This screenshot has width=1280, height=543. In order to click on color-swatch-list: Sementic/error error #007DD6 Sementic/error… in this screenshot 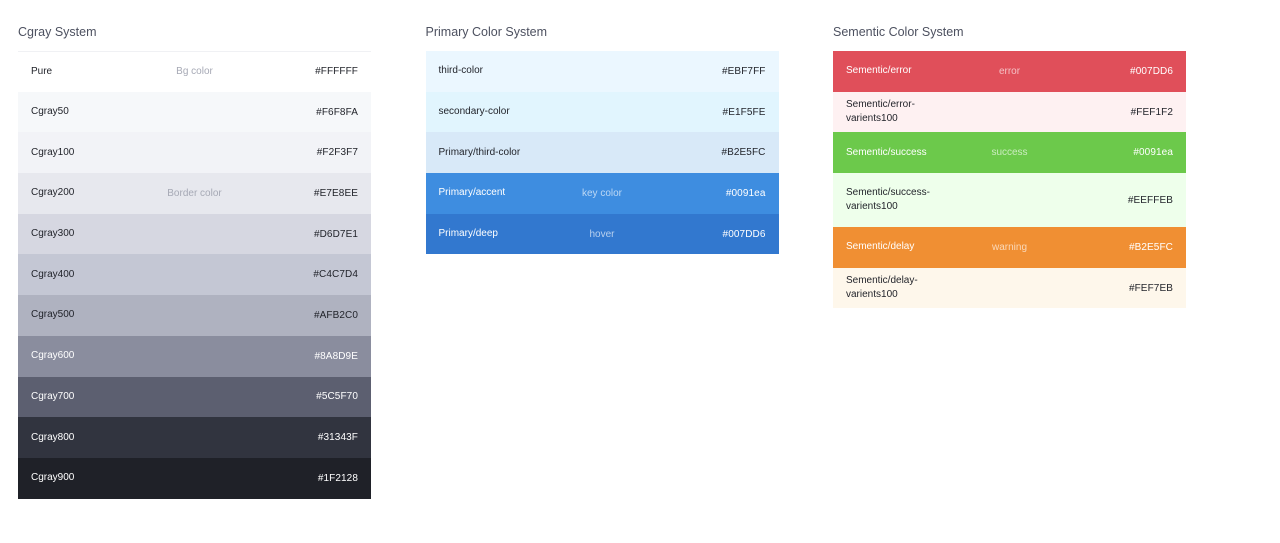, I will do `click(1009, 180)`.